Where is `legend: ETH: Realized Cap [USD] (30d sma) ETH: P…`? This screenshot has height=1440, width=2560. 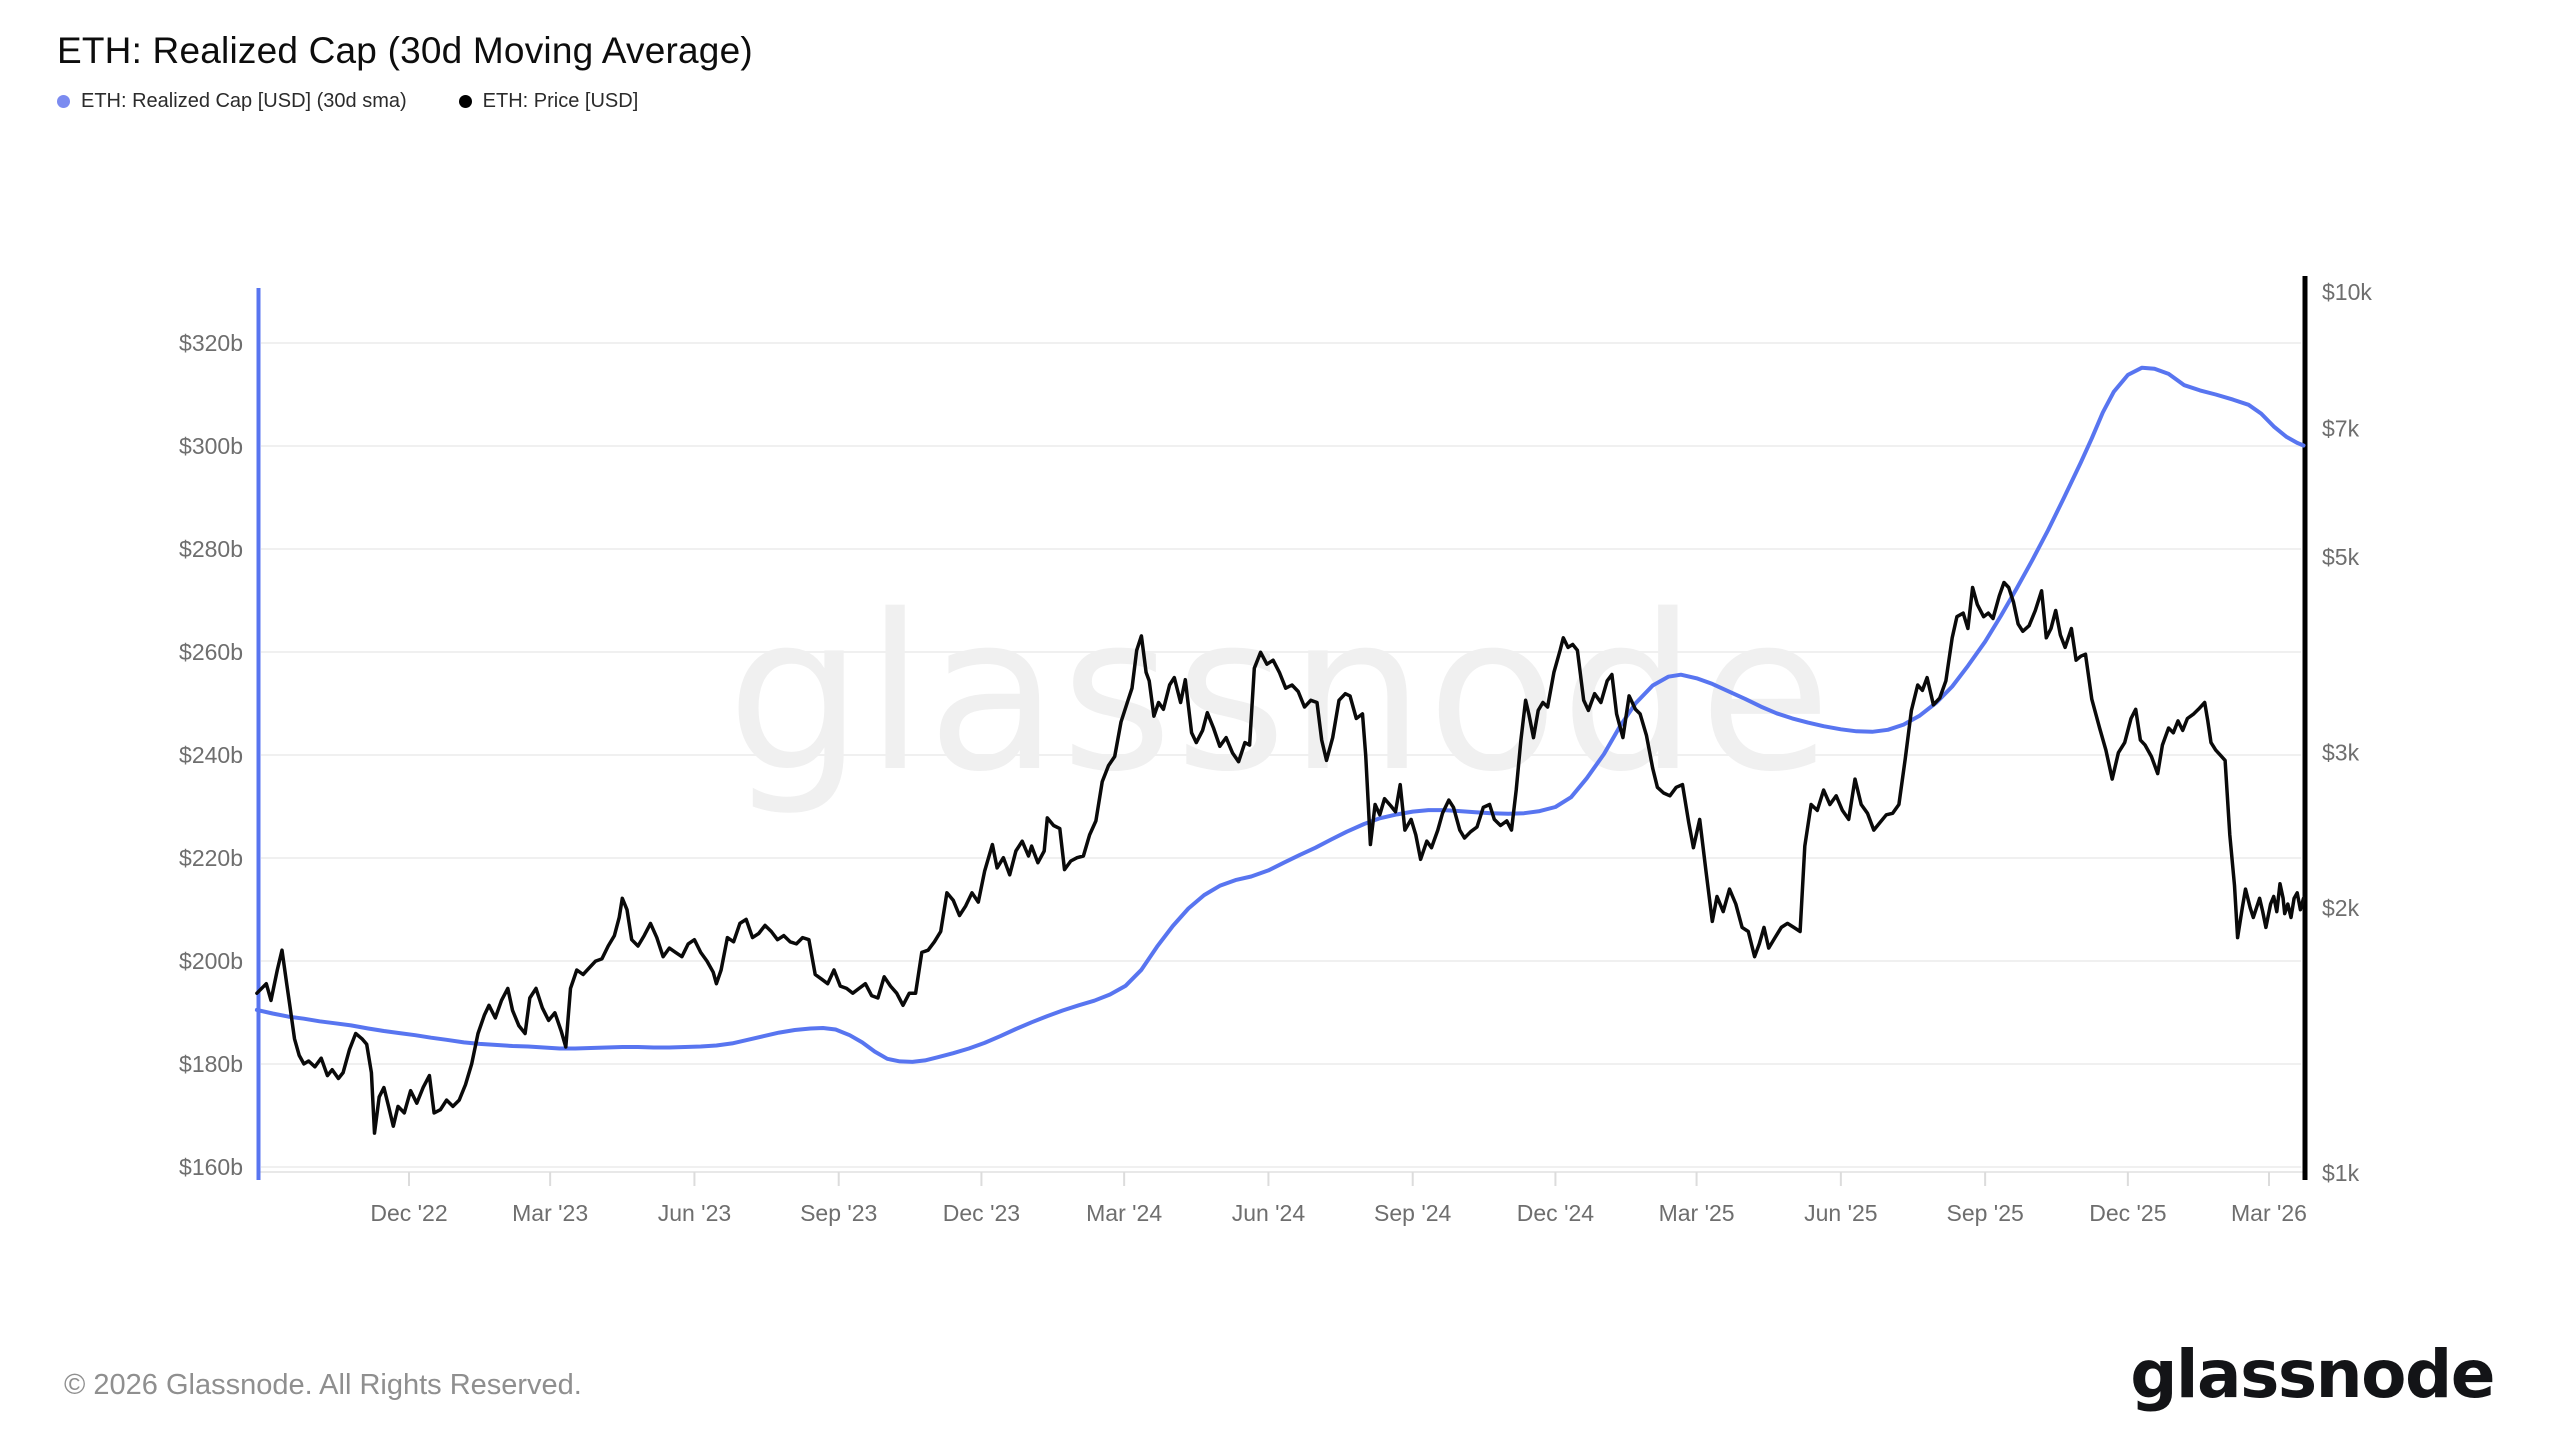
legend: ETH: Realized Cap [USD] (30d sma) ETH: P… is located at coordinates (347, 101).